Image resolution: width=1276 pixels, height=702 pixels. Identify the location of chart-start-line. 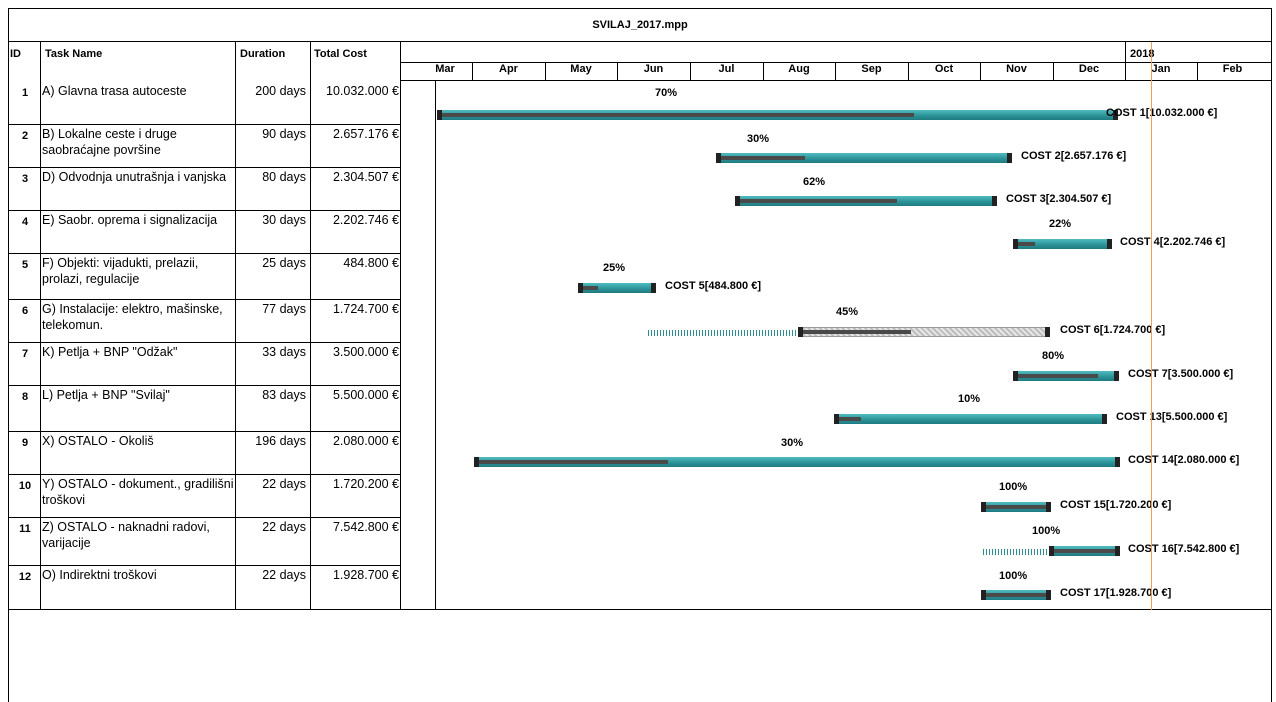
(435, 345).